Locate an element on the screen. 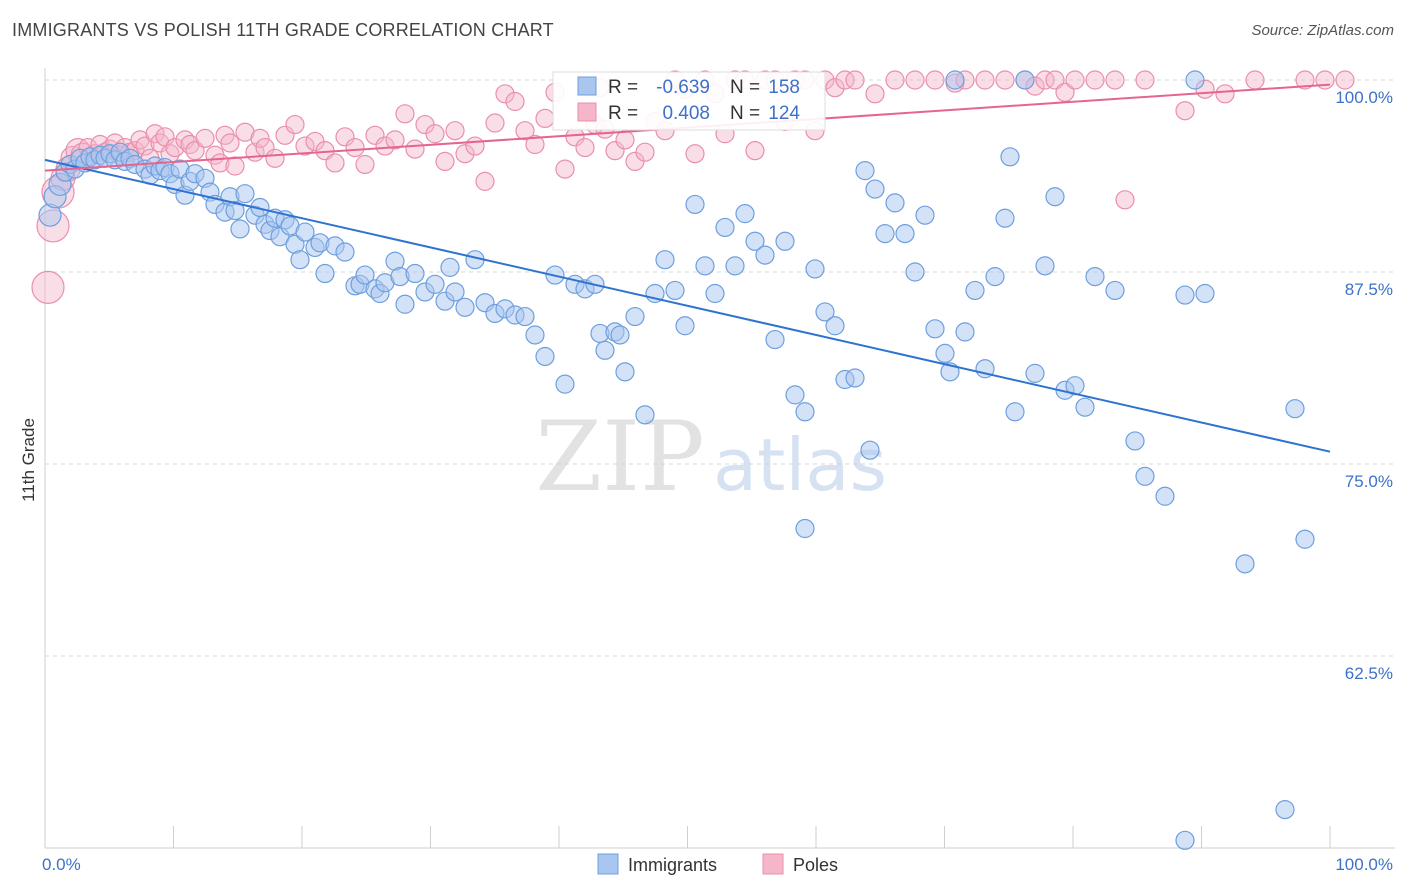  watermark: ZIP atlas is located at coordinates (711, 457).